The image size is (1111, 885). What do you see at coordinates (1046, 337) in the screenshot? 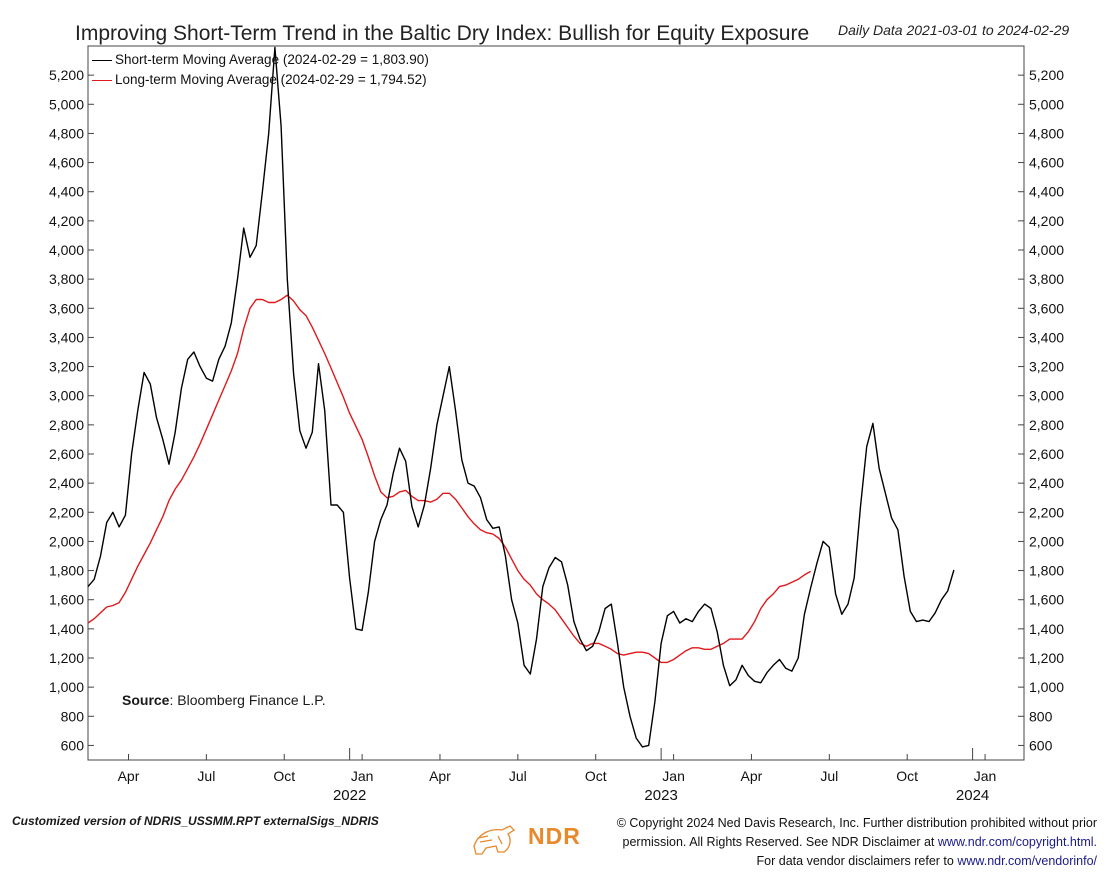
I see `y-tick-label-right: 3,400` at bounding box center [1046, 337].